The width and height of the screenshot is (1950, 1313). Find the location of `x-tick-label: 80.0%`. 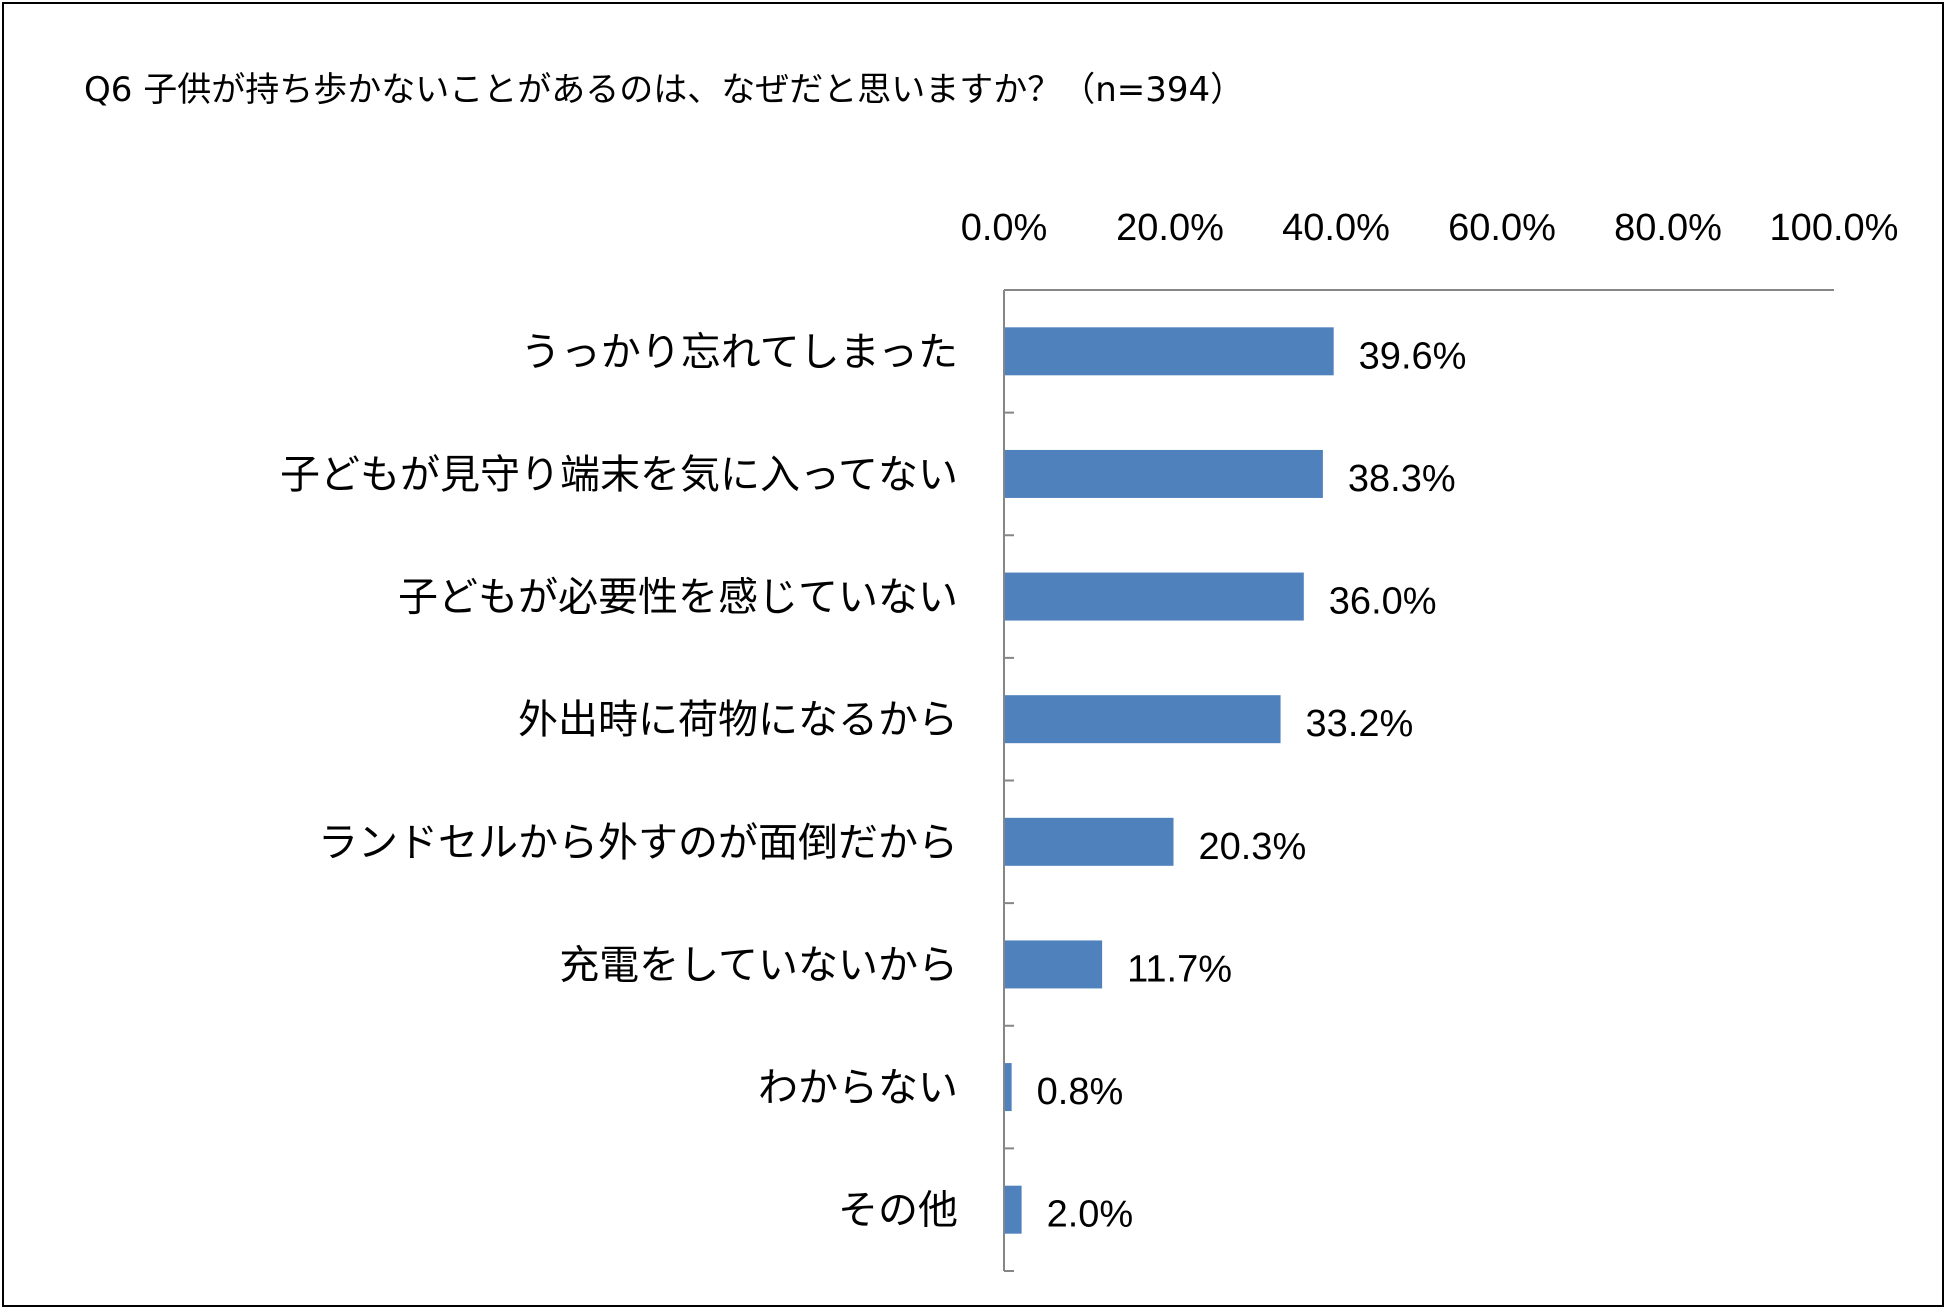

x-tick-label: 80.0% is located at coordinates (1668, 228).